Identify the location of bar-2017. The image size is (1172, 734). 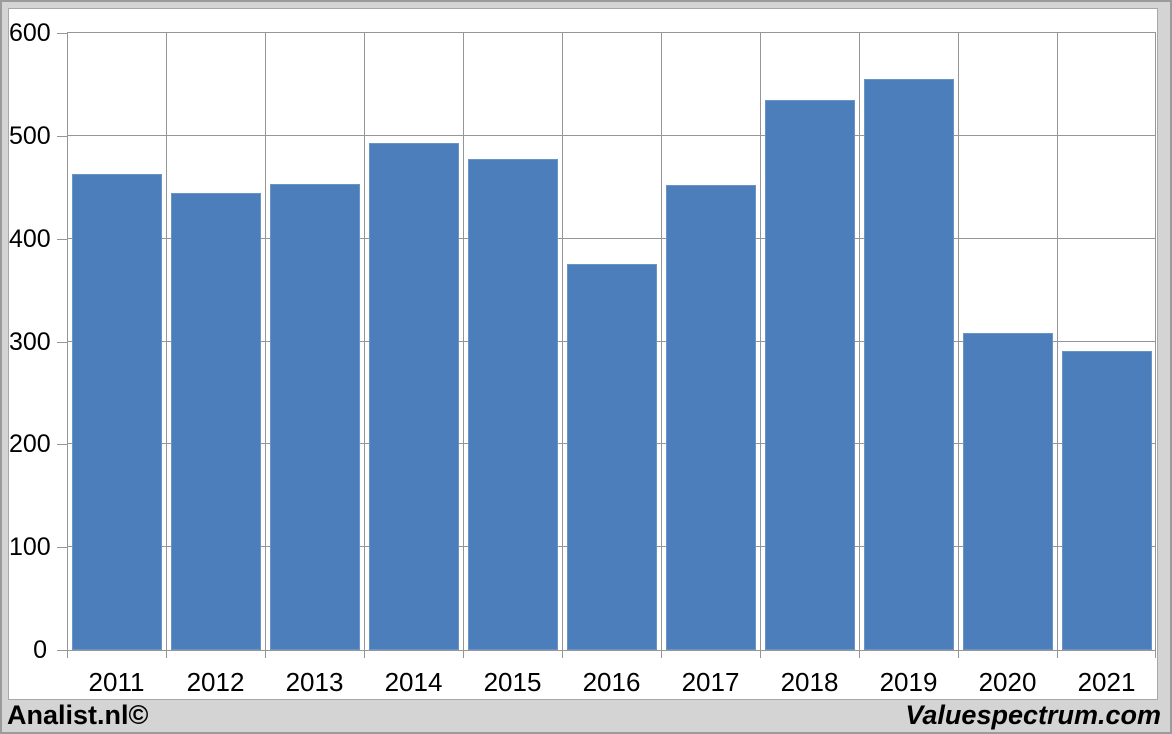
(711, 417).